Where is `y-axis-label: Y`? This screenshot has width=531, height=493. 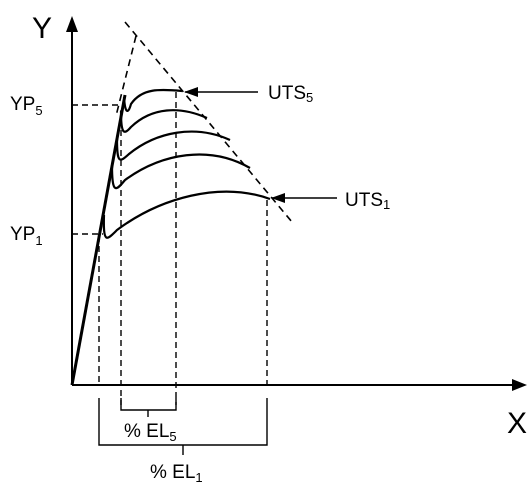 y-axis-label: Y is located at coordinates (42, 28).